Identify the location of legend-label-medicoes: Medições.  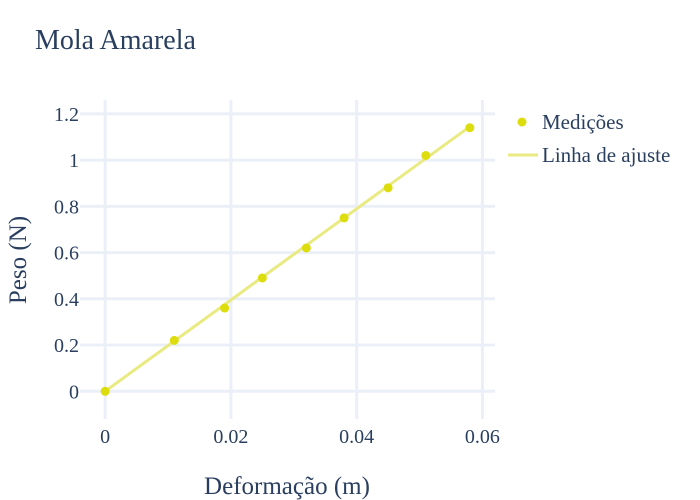
(583, 122).